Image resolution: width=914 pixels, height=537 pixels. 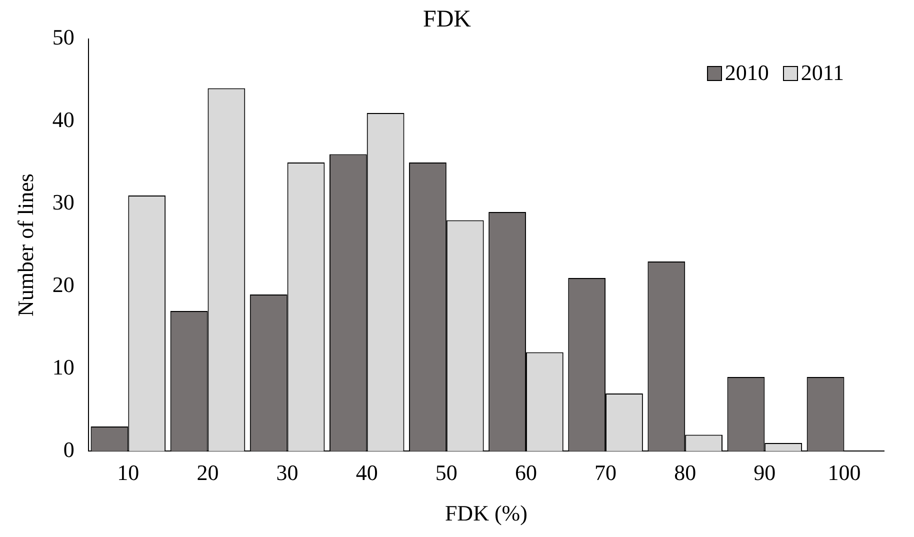 I want to click on y-tick-label: 50, so click(x=63, y=37).